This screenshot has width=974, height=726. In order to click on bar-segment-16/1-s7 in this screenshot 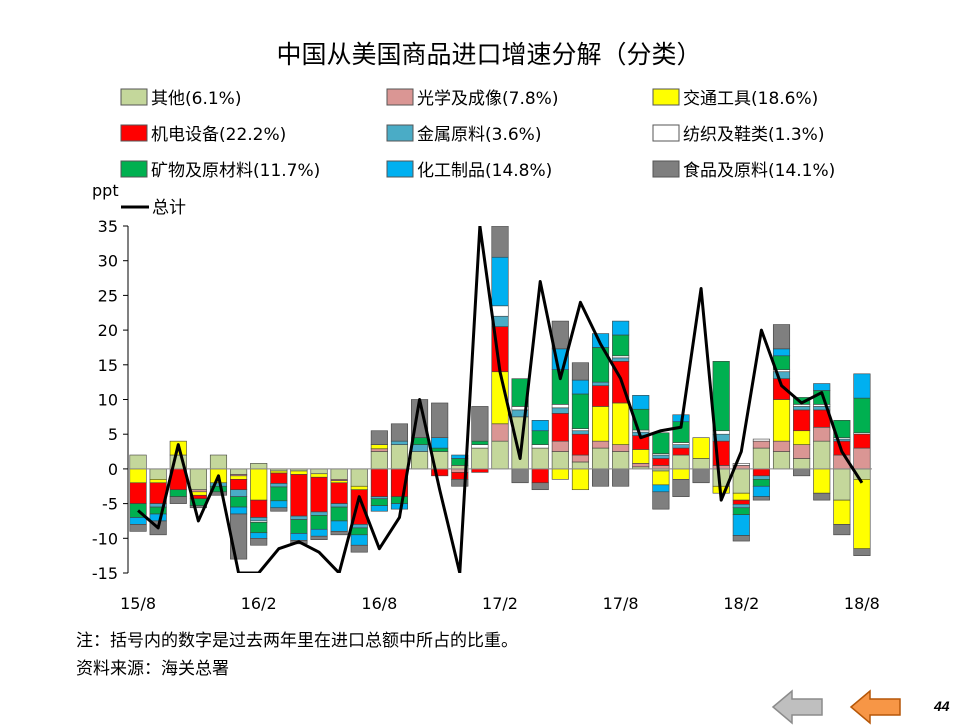, I will do `click(239, 510)`.